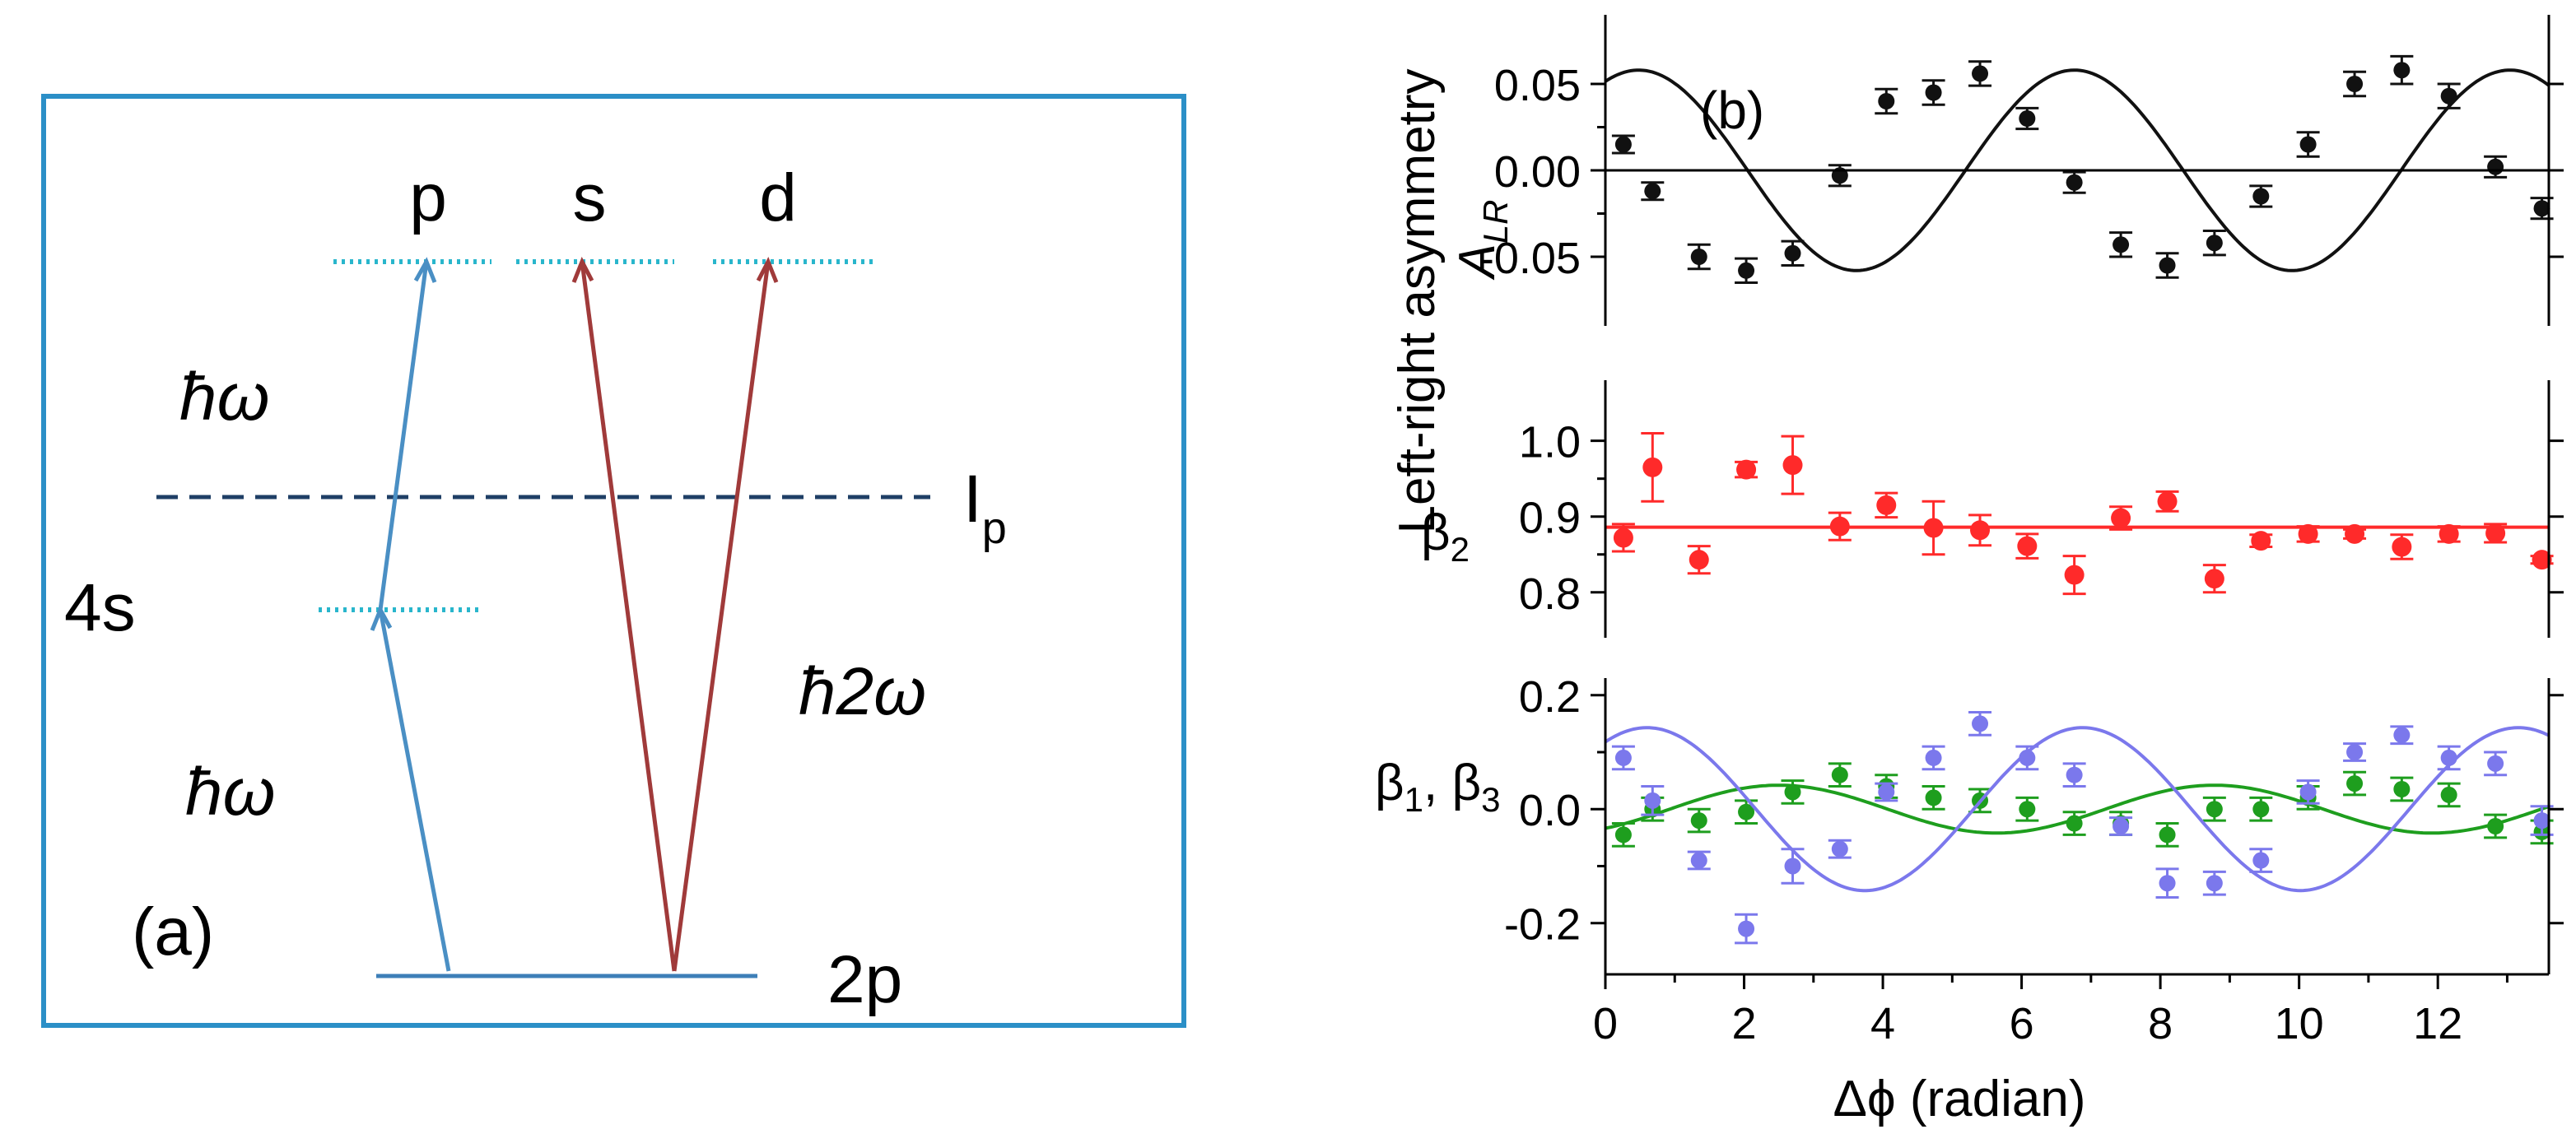 The height and width of the screenshot is (1134, 2576). Describe the element at coordinates (224, 397) in the screenshot. I see `photon-hw-upper-label: ħω` at that location.